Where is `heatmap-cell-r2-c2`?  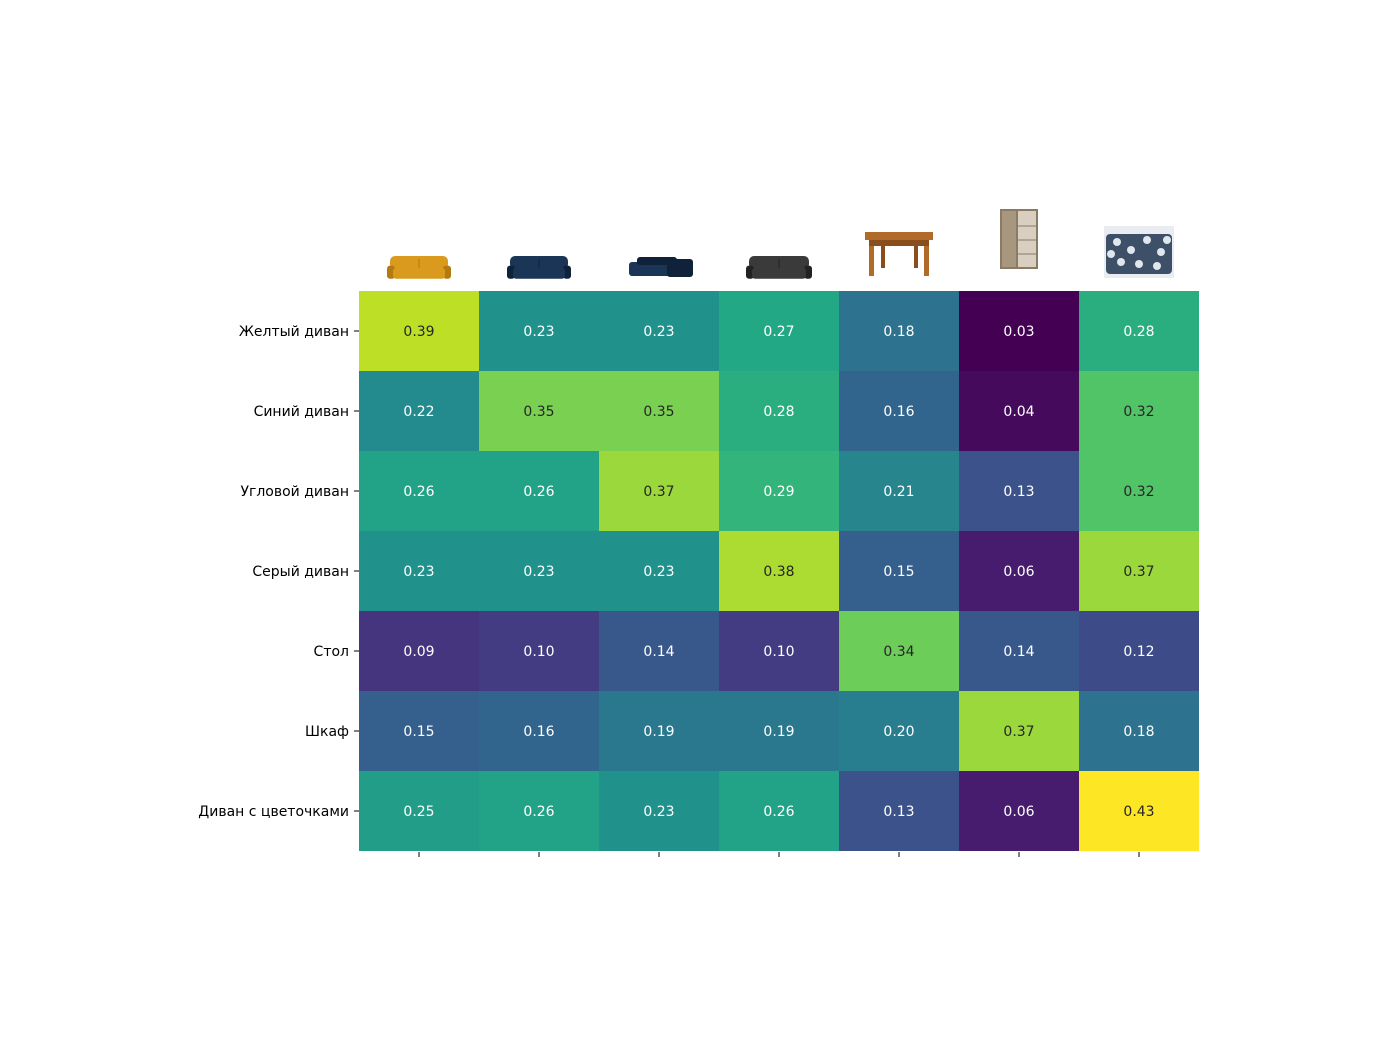 heatmap-cell-r2-c2 is located at coordinates (659, 491).